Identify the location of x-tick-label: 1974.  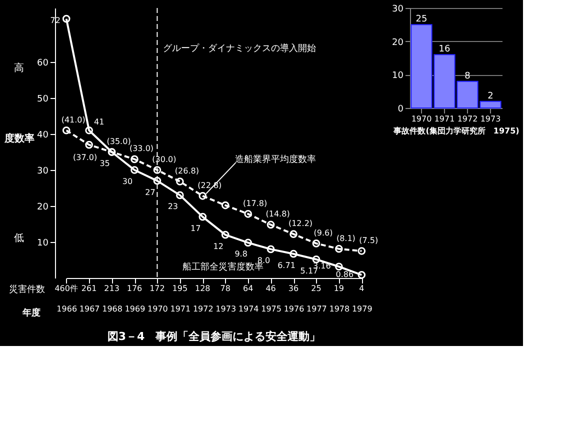
(248, 309).